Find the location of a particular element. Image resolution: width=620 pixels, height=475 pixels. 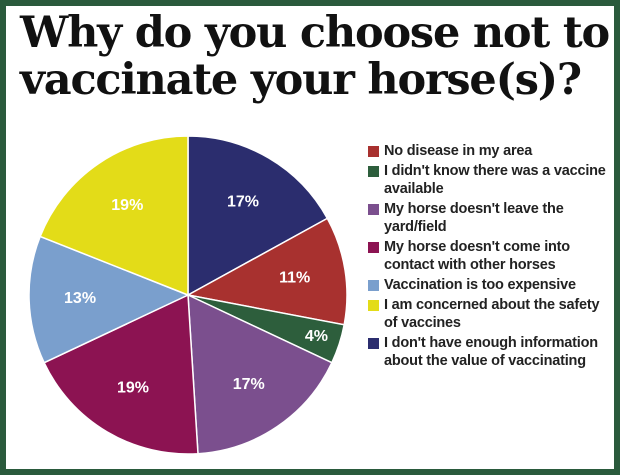

pie-slice-label-5: 19% is located at coordinates (133, 387).